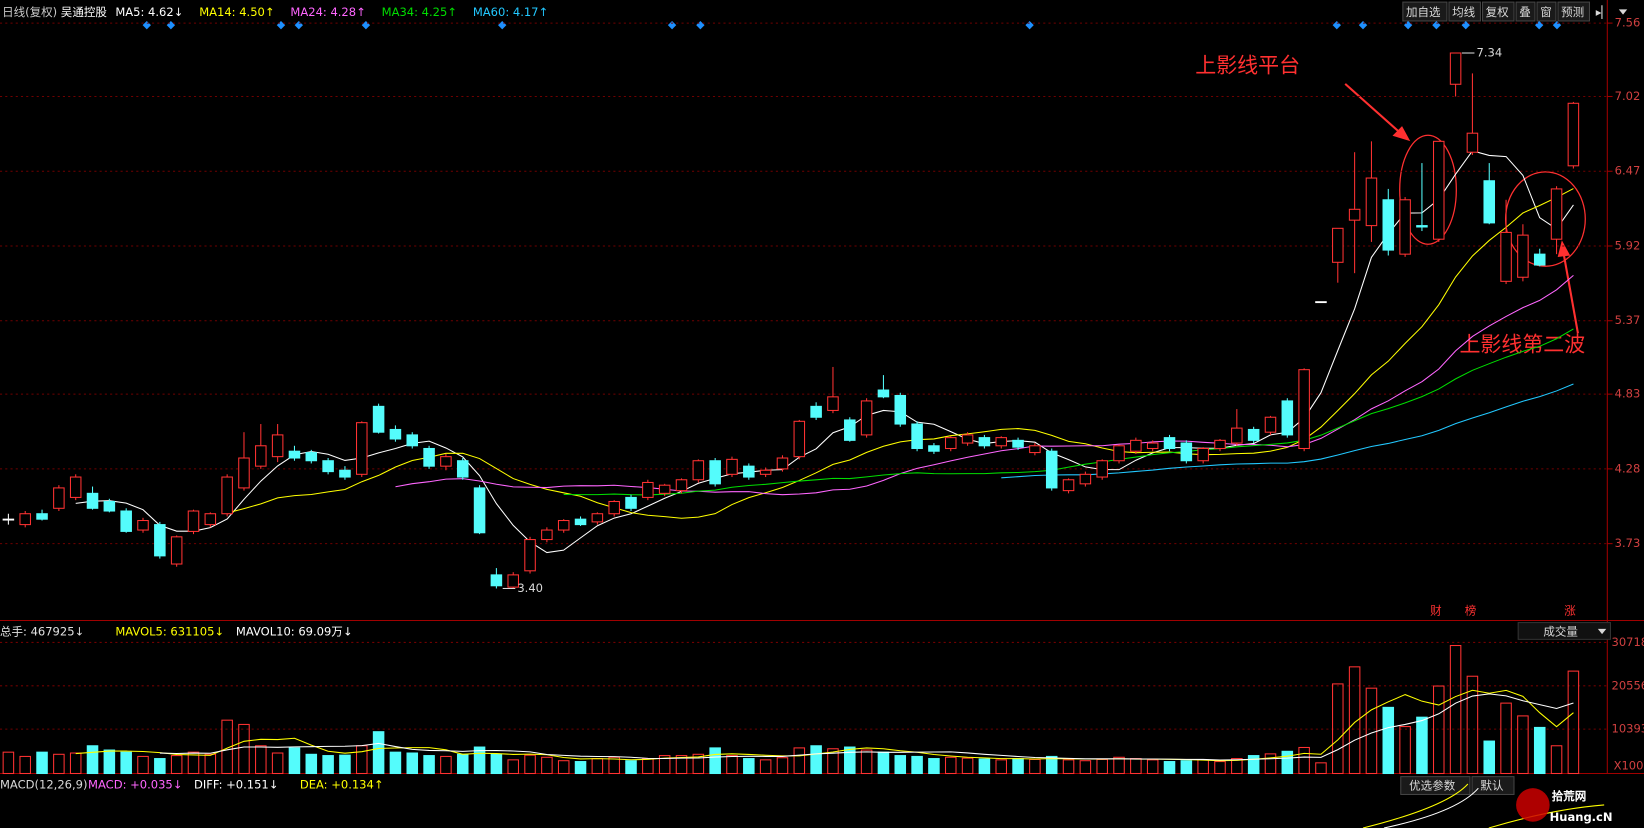 This screenshot has width=1644, height=828. I want to click on macd-button, so click(1435, 785).